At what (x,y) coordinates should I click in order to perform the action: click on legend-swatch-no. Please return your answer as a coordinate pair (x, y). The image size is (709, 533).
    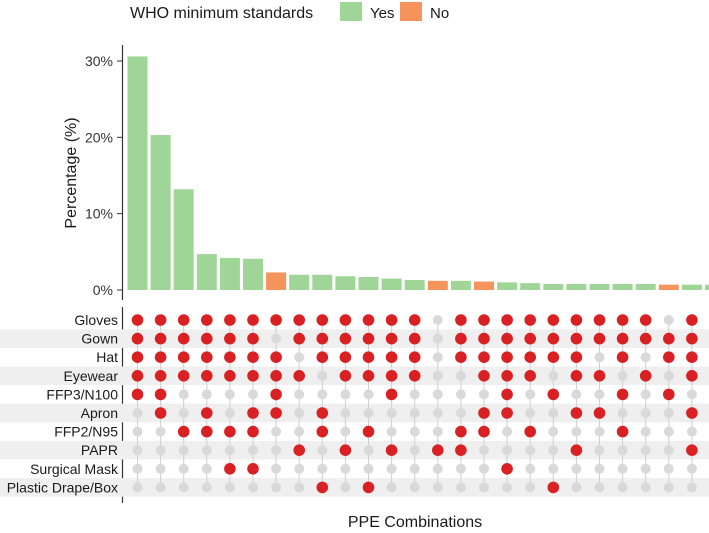
    Looking at the image, I should click on (411, 11).